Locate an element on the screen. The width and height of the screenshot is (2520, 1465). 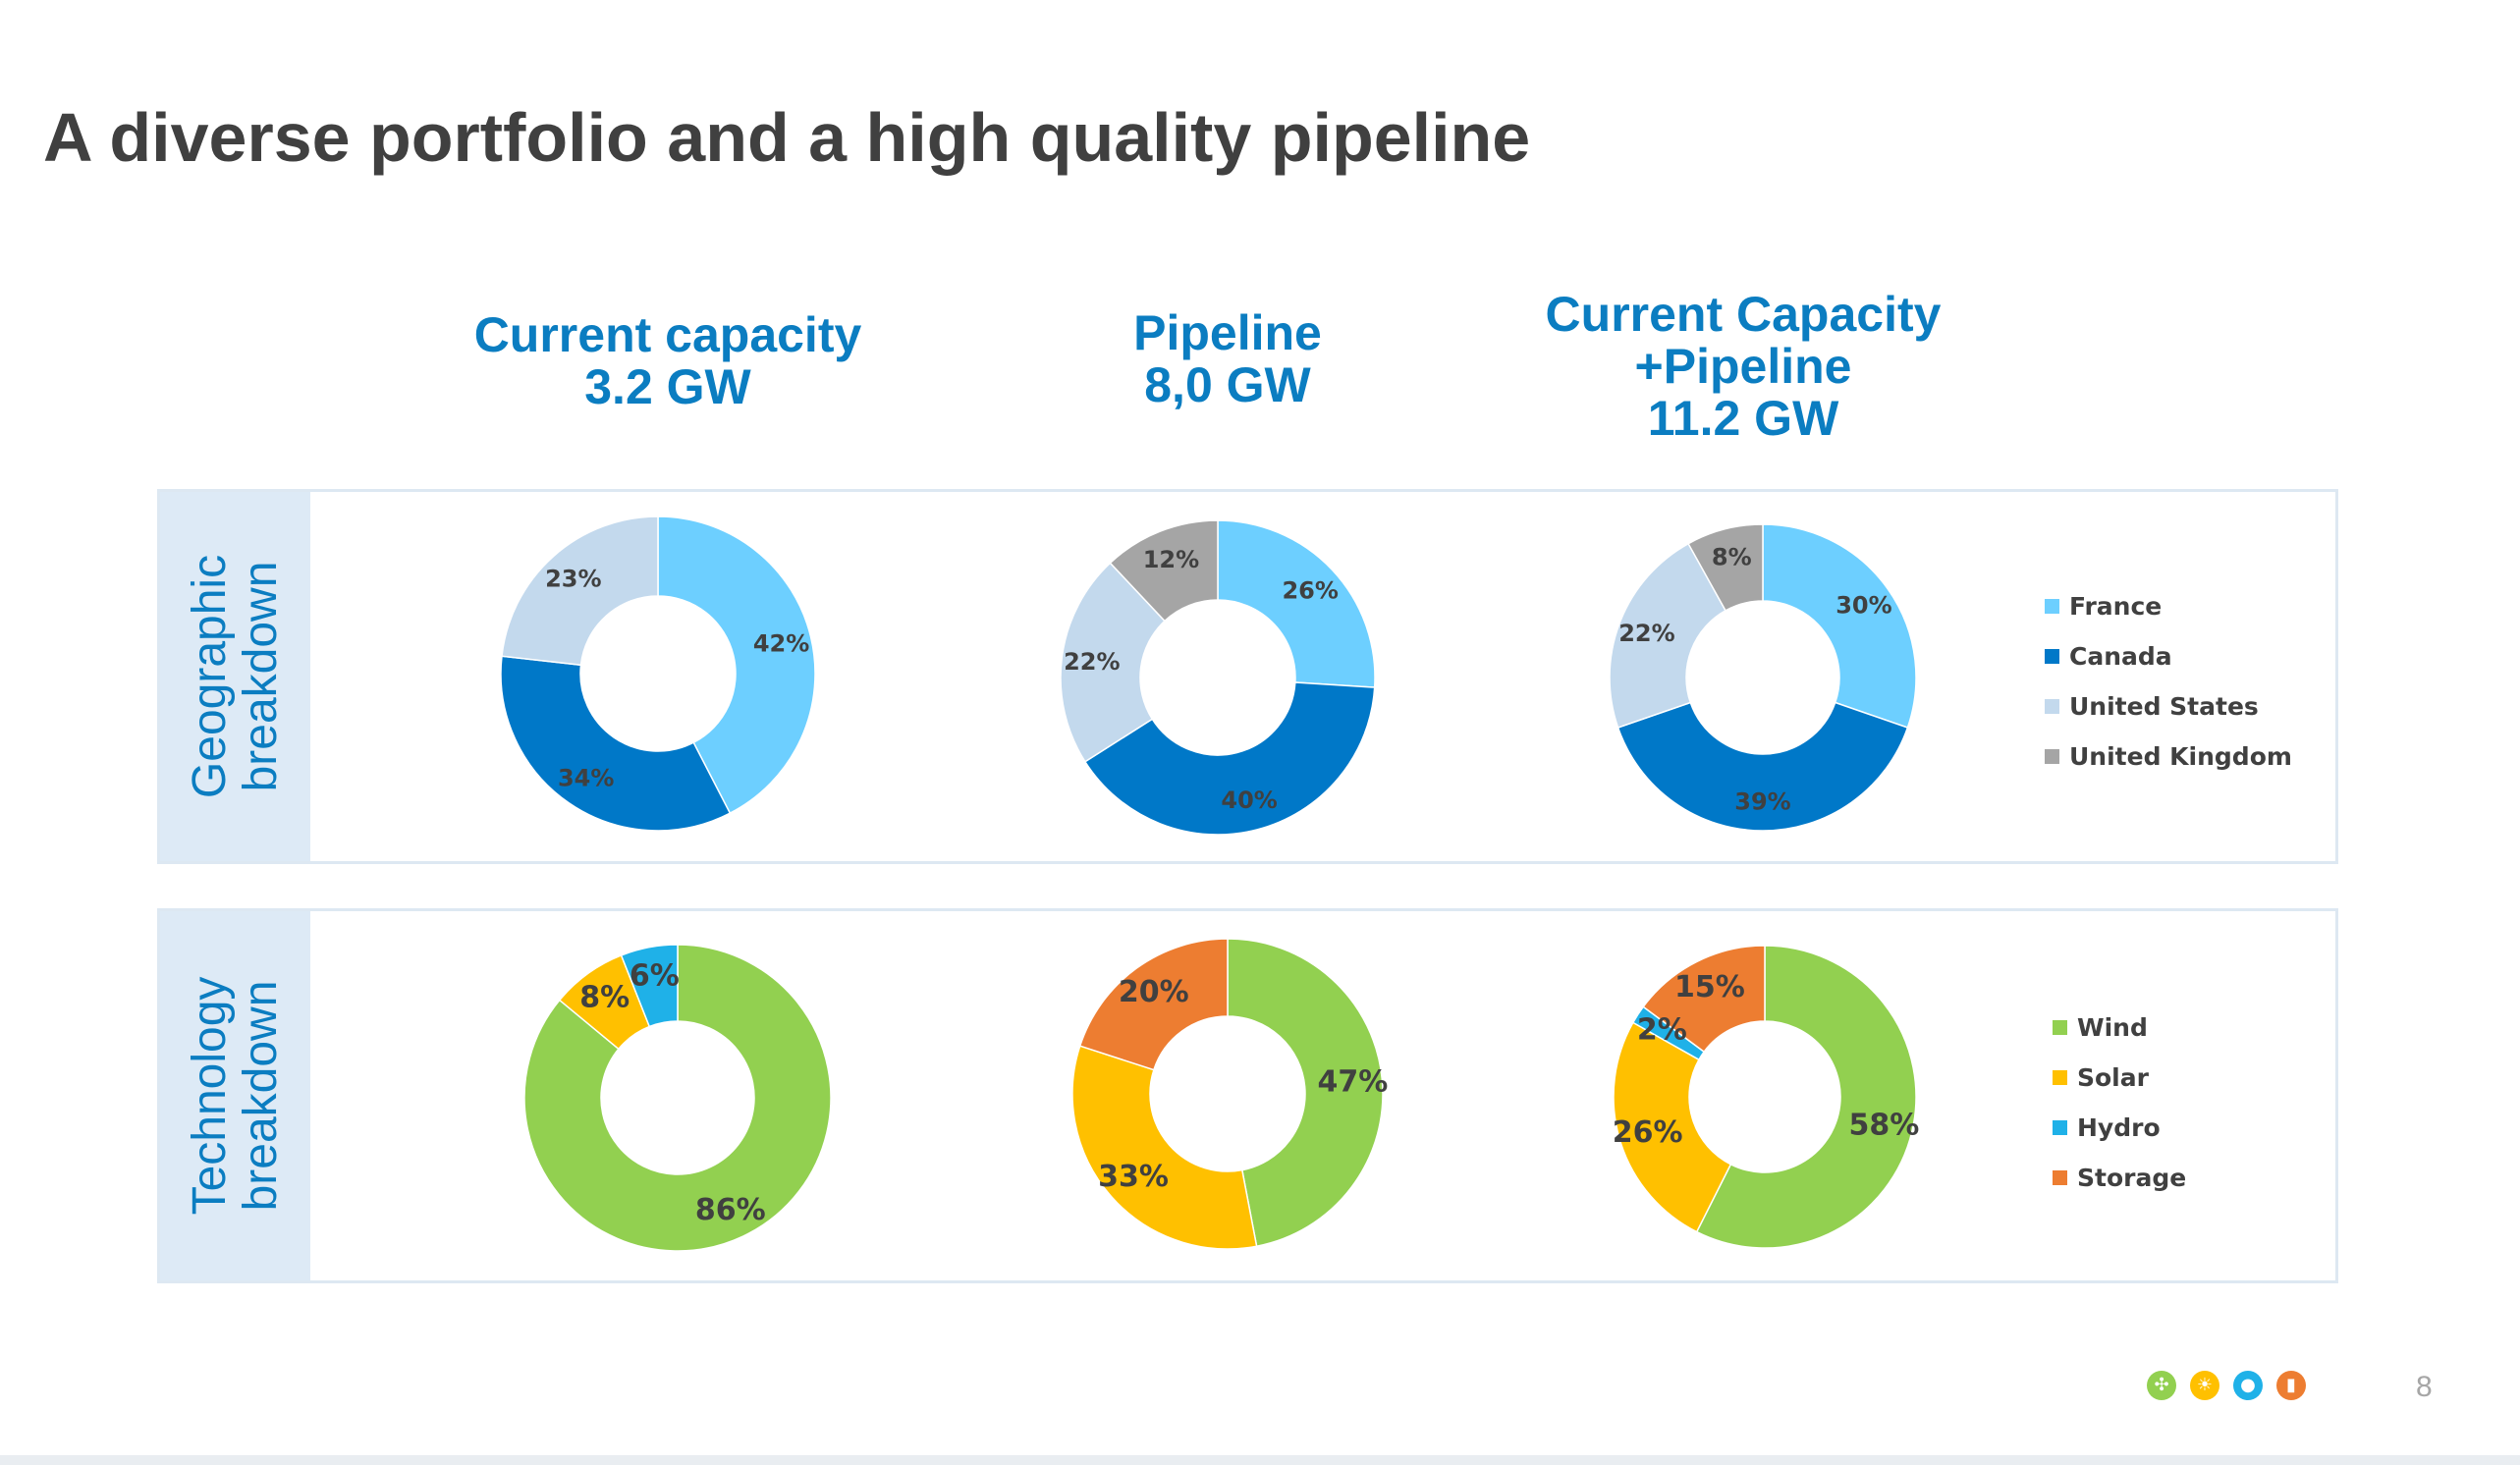
legend-swatch-storage is located at coordinates (2060, 1177).